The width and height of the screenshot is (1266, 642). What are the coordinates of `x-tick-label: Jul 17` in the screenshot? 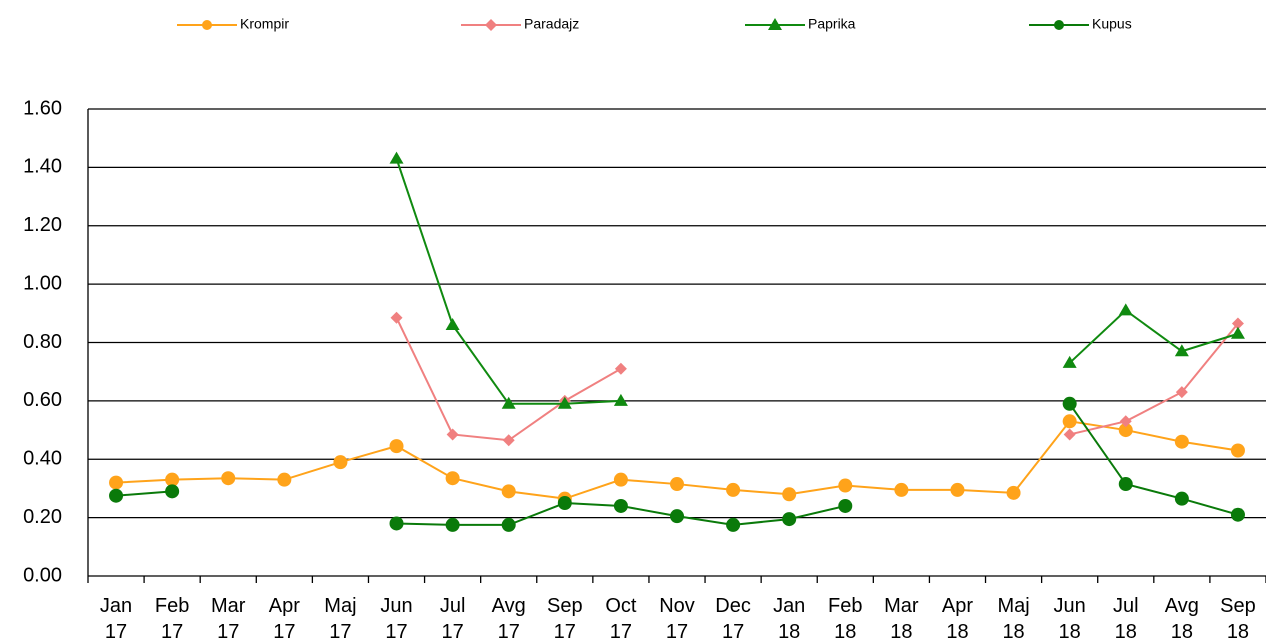 It's located at (453, 618).